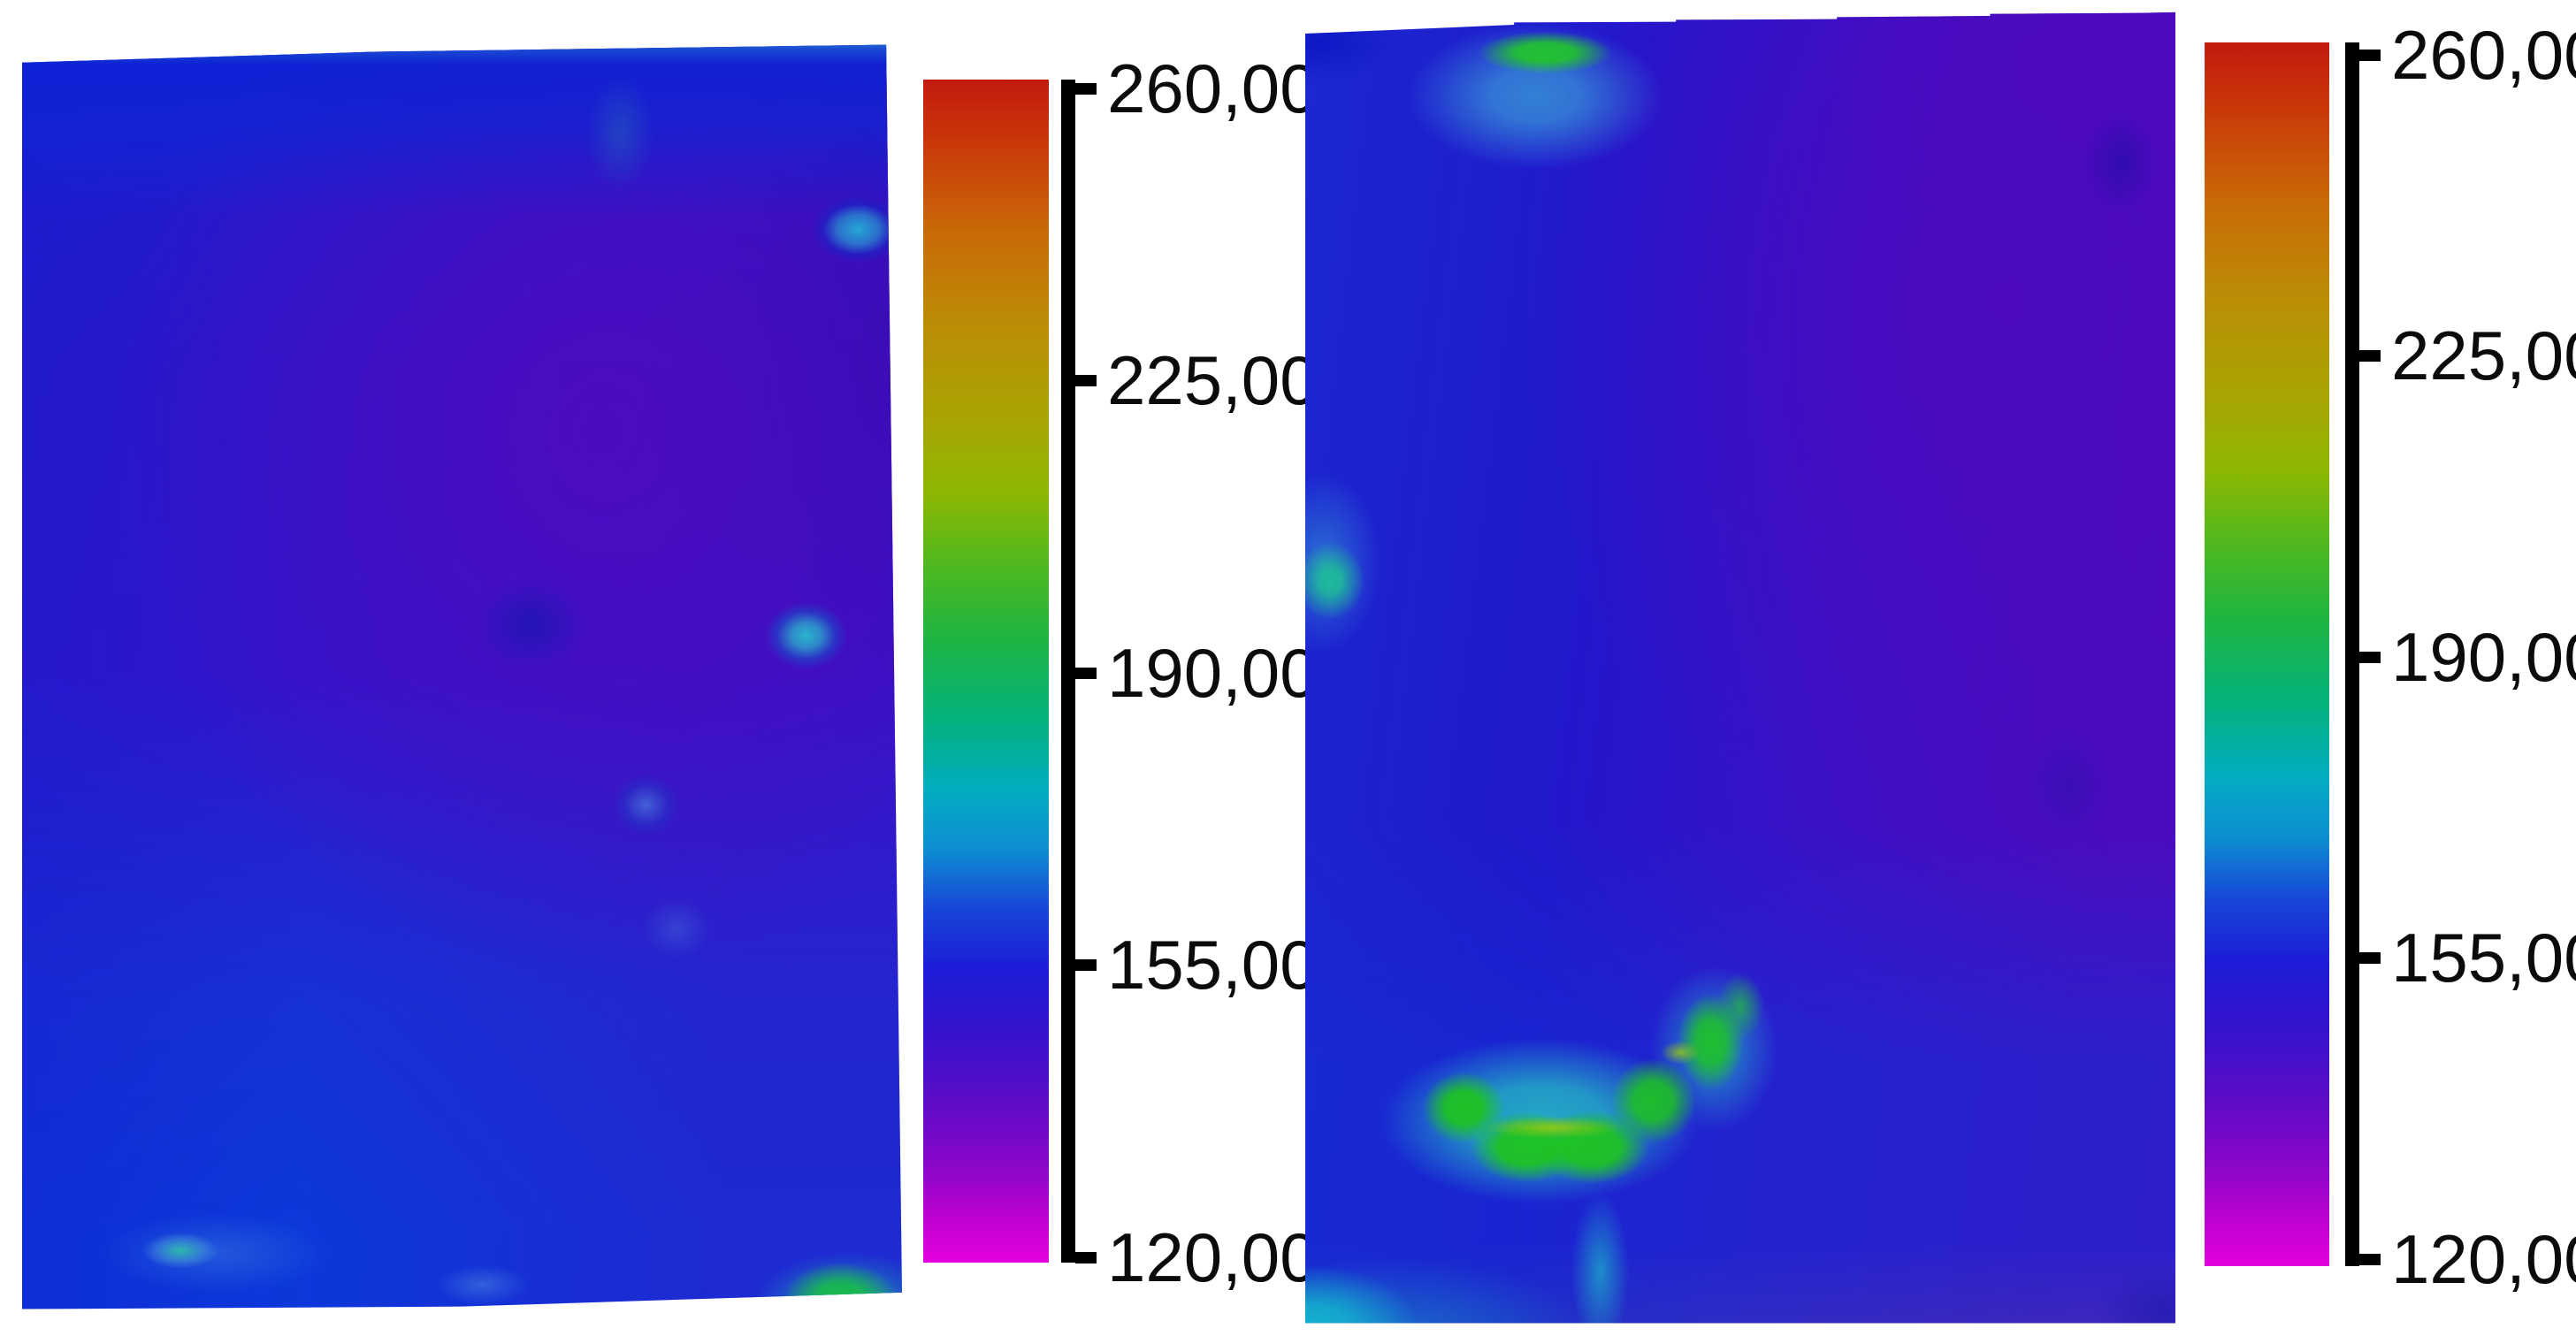  I want to click on colorbar-right: 260,00 225,00 190,00 155,00 120,00, so click(2391, 657).